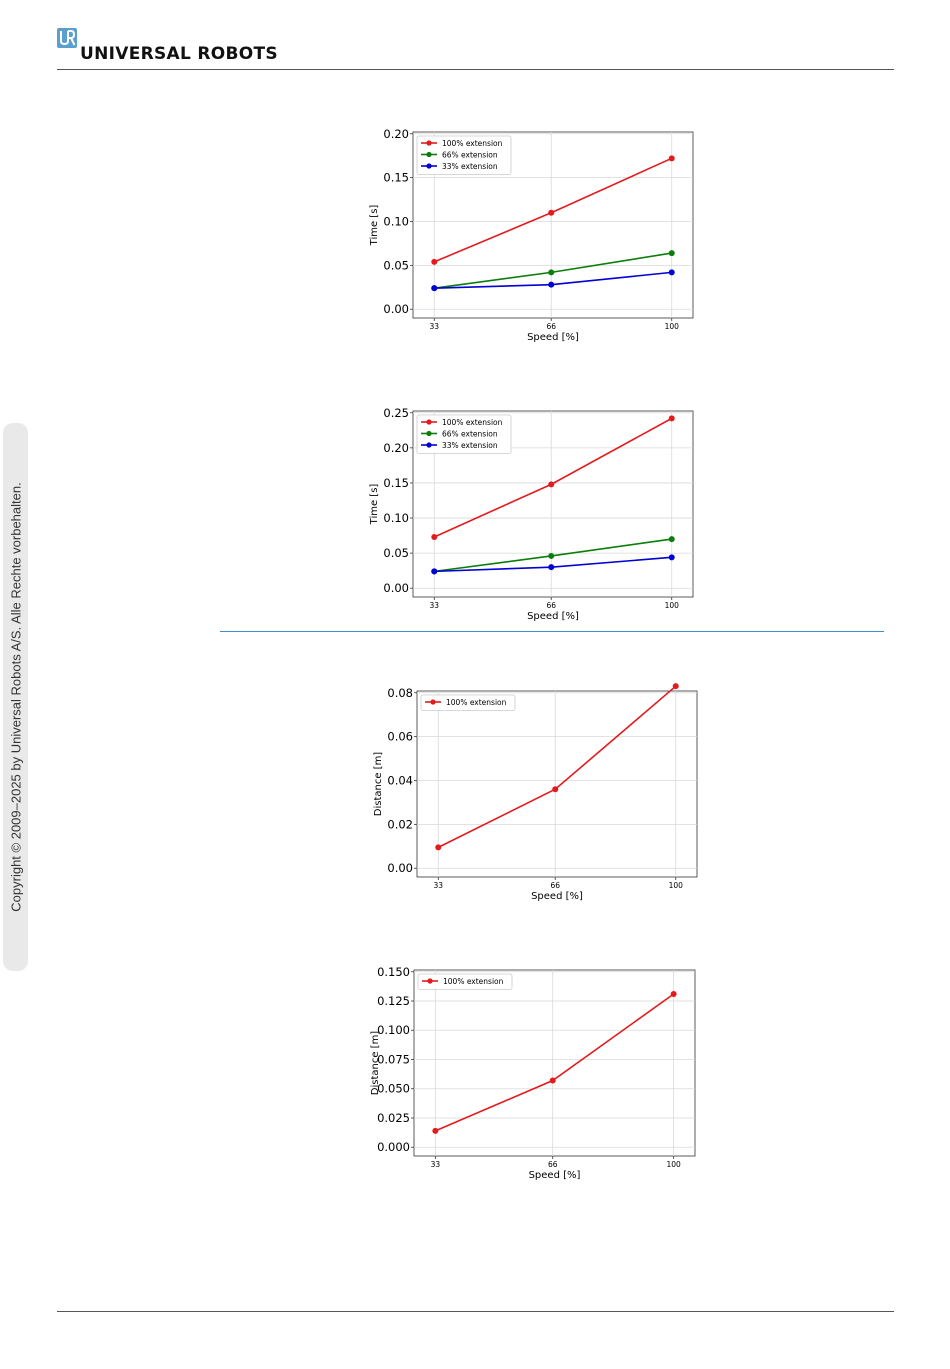 The height and width of the screenshot is (1369, 950). Describe the element at coordinates (393, 1001) in the screenshot. I see `y-tick-label: 0.125` at that location.